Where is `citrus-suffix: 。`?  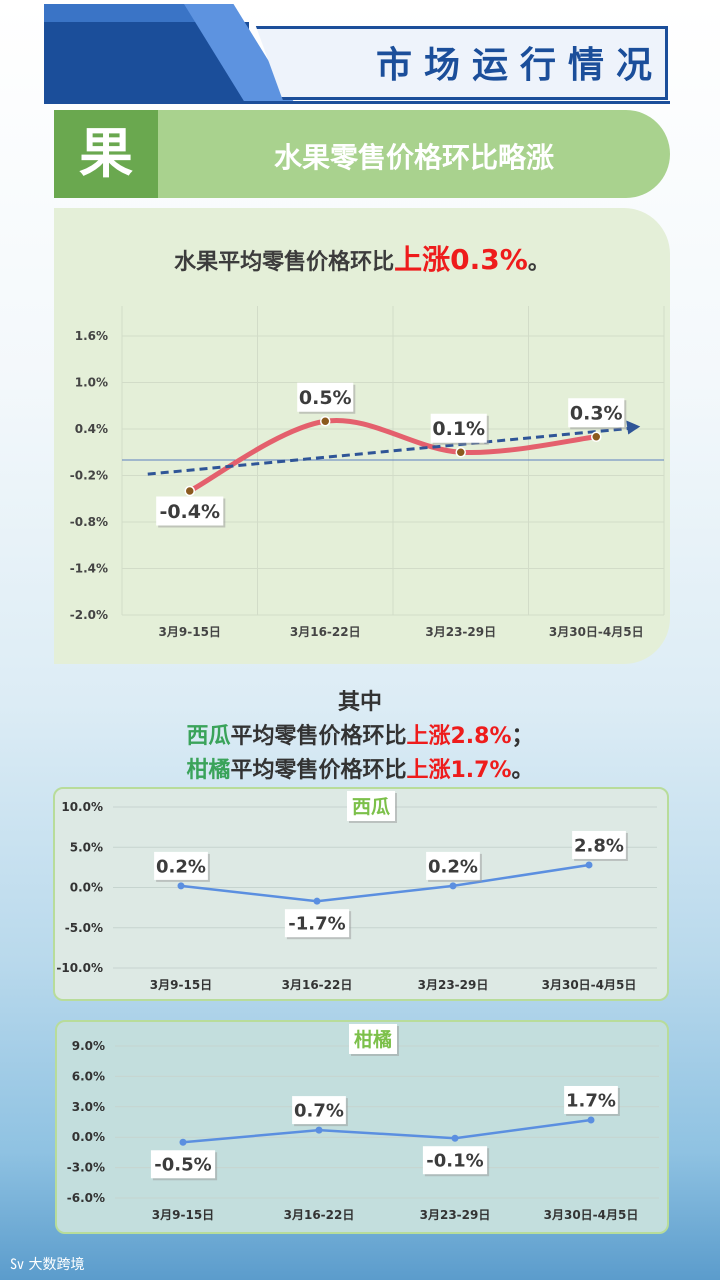 citrus-suffix: 。 is located at coordinates (522, 770).